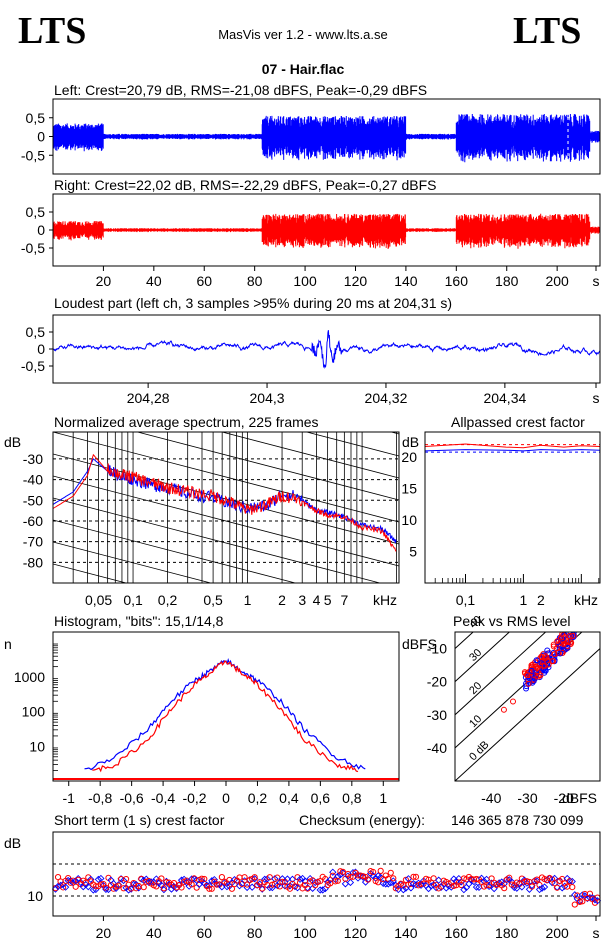  What do you see at coordinates (104, 281) in the screenshot?
I see `right-xtick-label: 20` at bounding box center [104, 281].